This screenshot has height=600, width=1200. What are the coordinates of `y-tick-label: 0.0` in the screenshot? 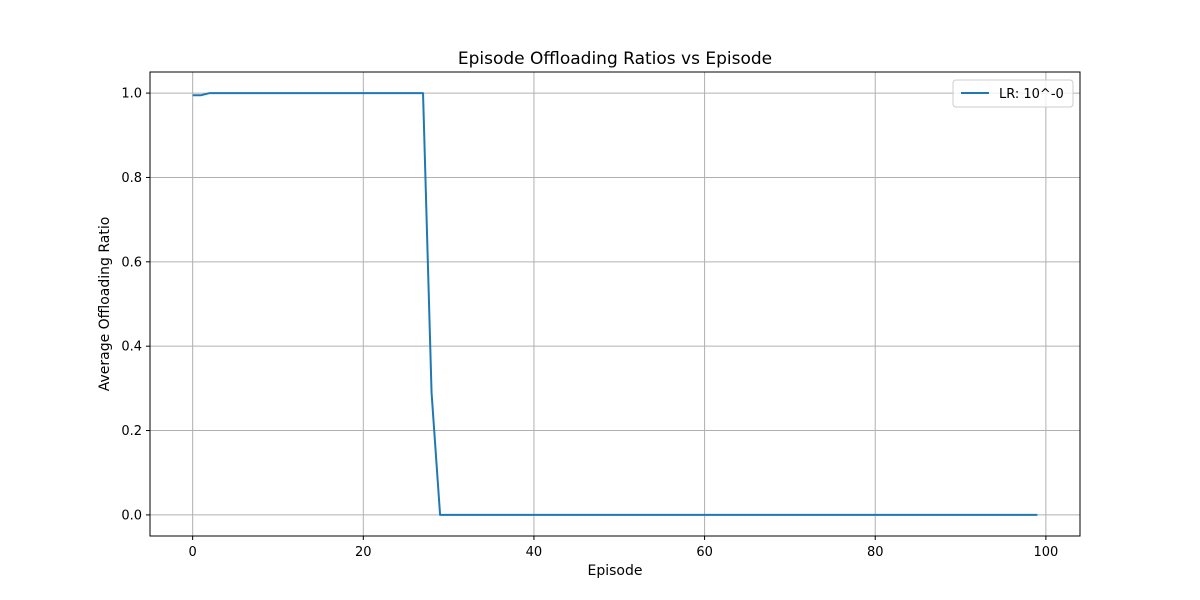 It's located at (131, 515).